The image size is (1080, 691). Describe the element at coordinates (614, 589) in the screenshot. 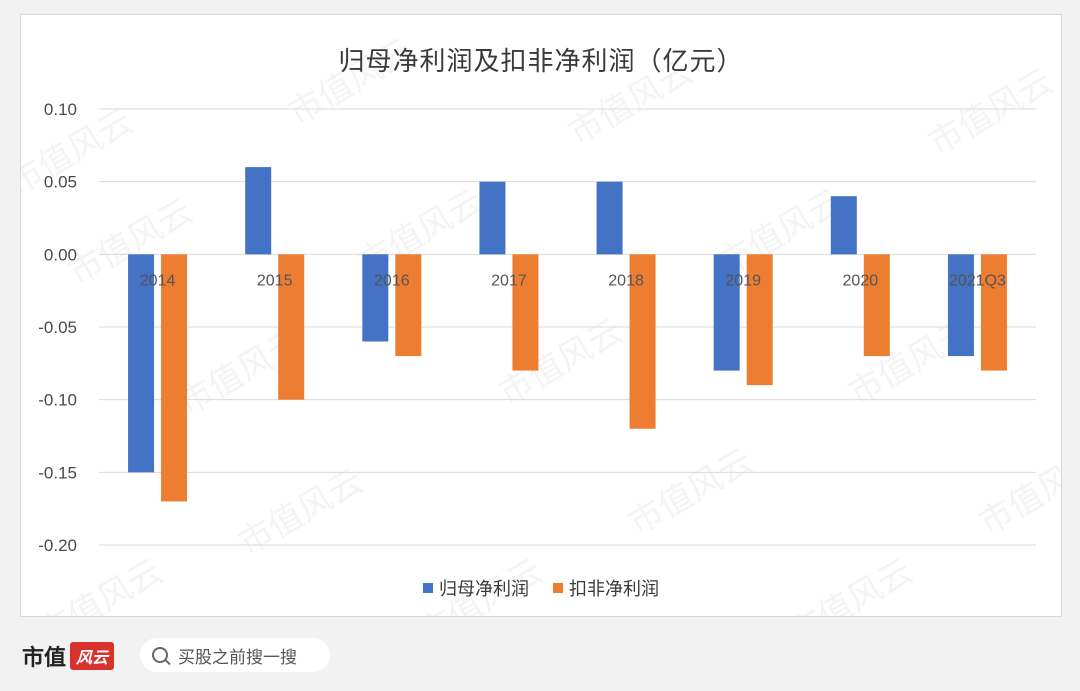

I see `legend-label-series-2: 扣非净利润` at that location.